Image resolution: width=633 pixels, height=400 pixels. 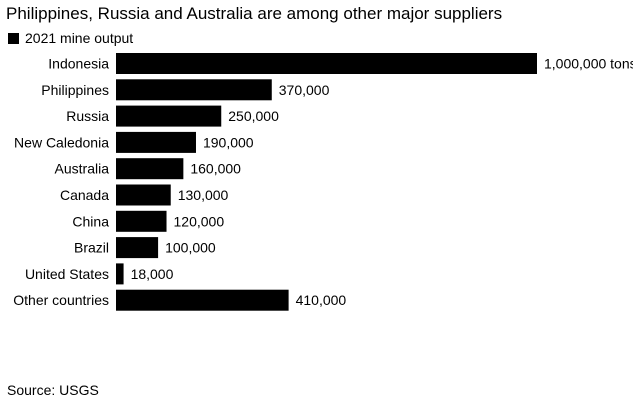 What do you see at coordinates (203, 195) in the screenshot?
I see `value-label-canada: 130,000` at bounding box center [203, 195].